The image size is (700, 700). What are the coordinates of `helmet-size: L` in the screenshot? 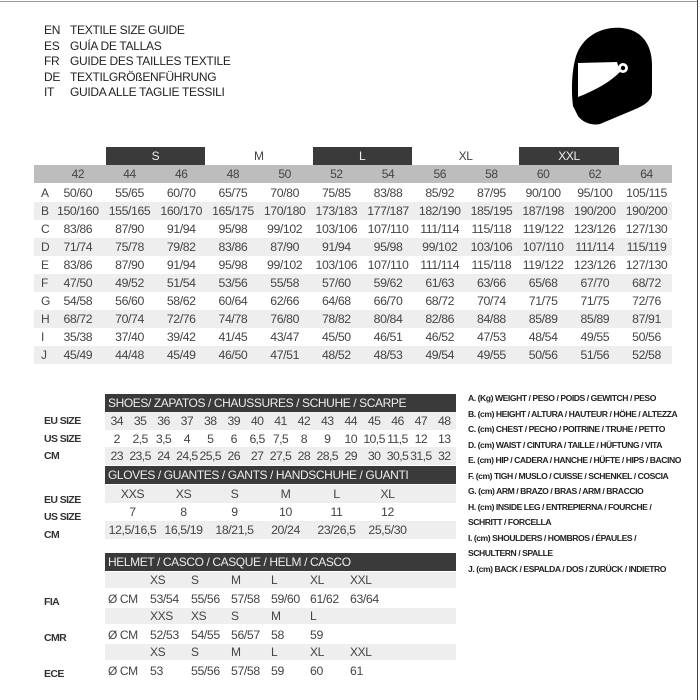 It's located at (274, 580).